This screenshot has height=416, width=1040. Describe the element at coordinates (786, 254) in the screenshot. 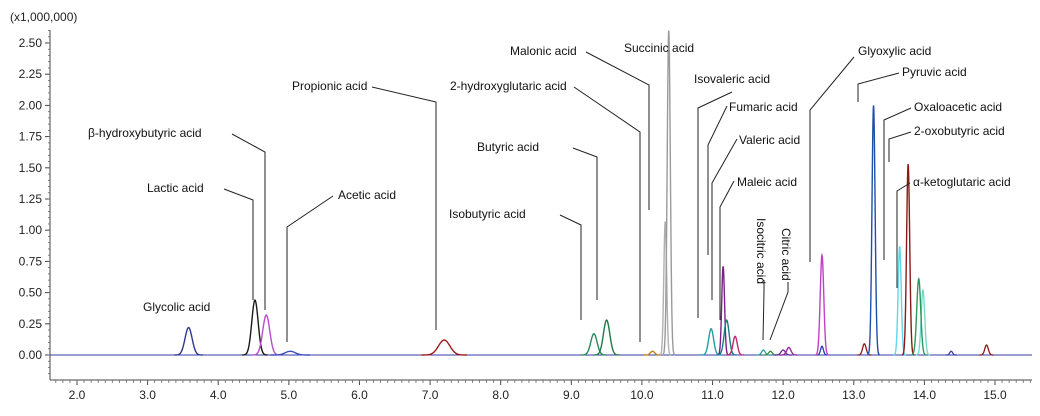

I see `peak-label: Citric acid` at that location.